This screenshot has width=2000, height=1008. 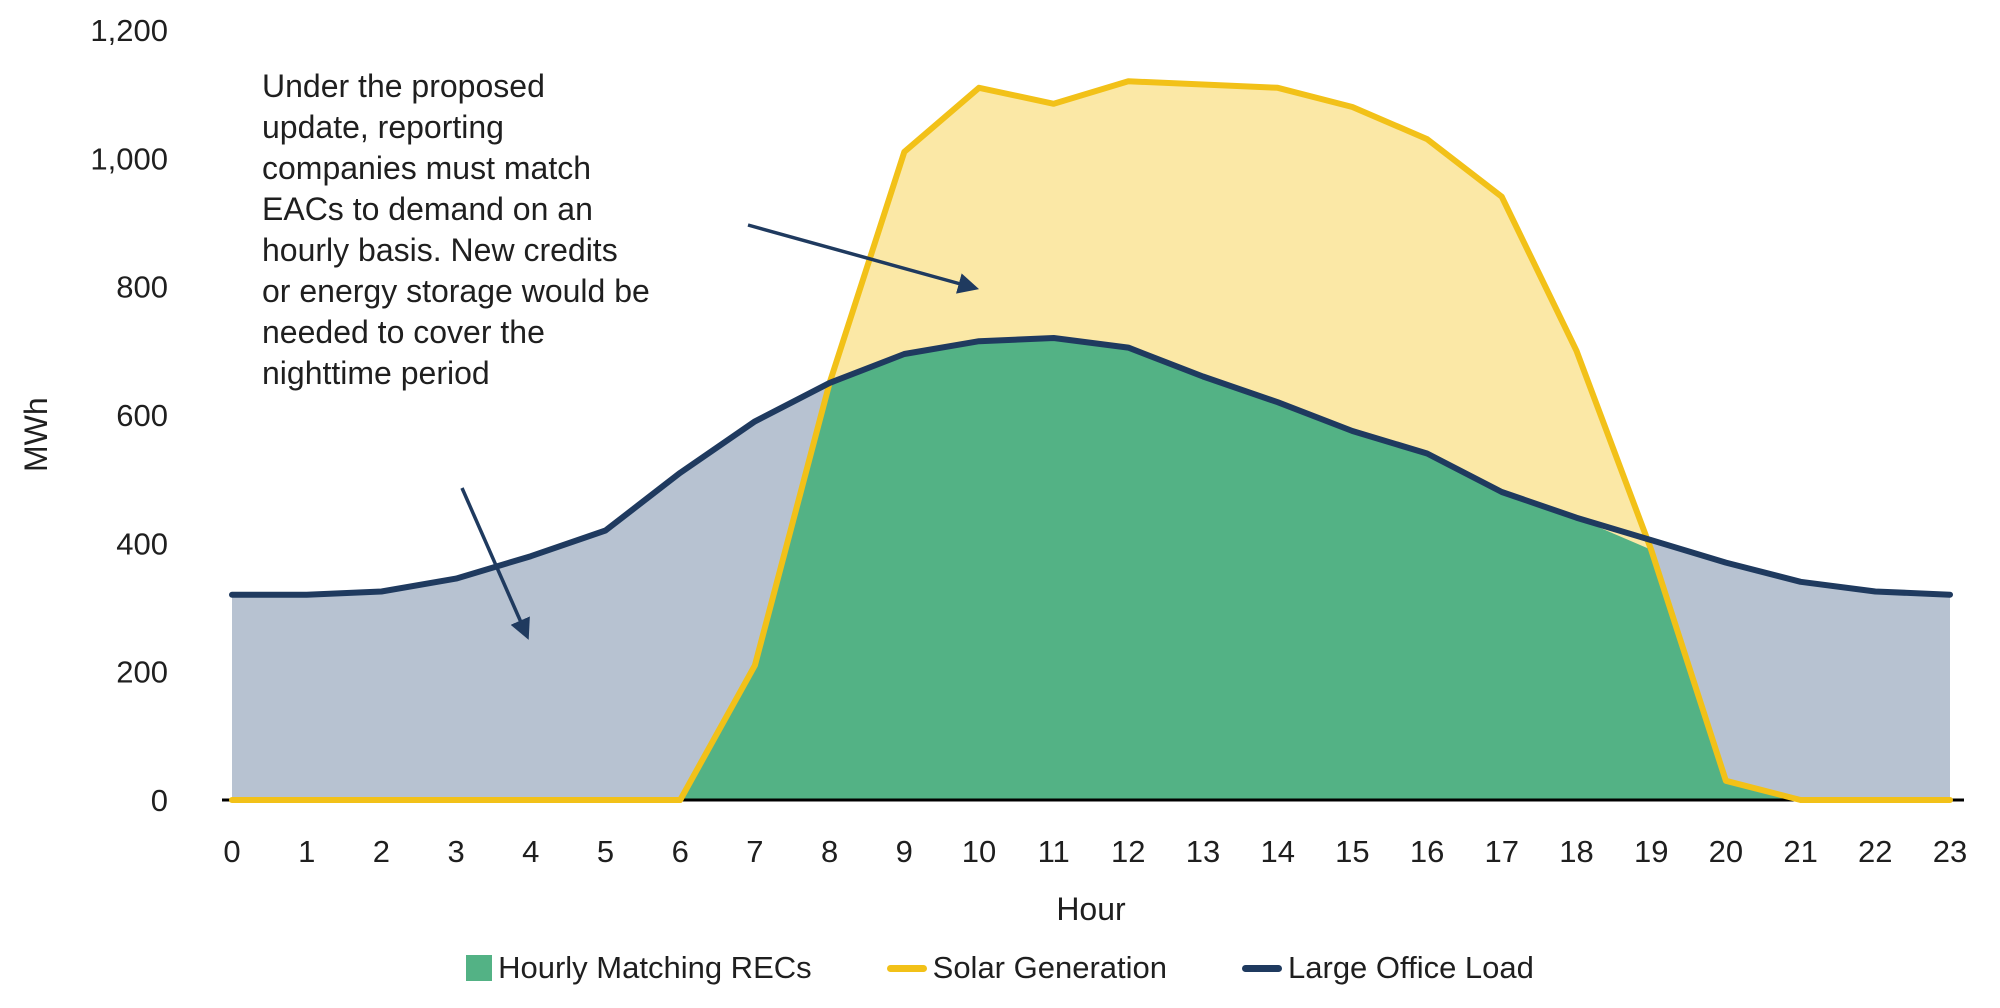 I want to click on x-tick-label: 19, so click(x=1651, y=851).